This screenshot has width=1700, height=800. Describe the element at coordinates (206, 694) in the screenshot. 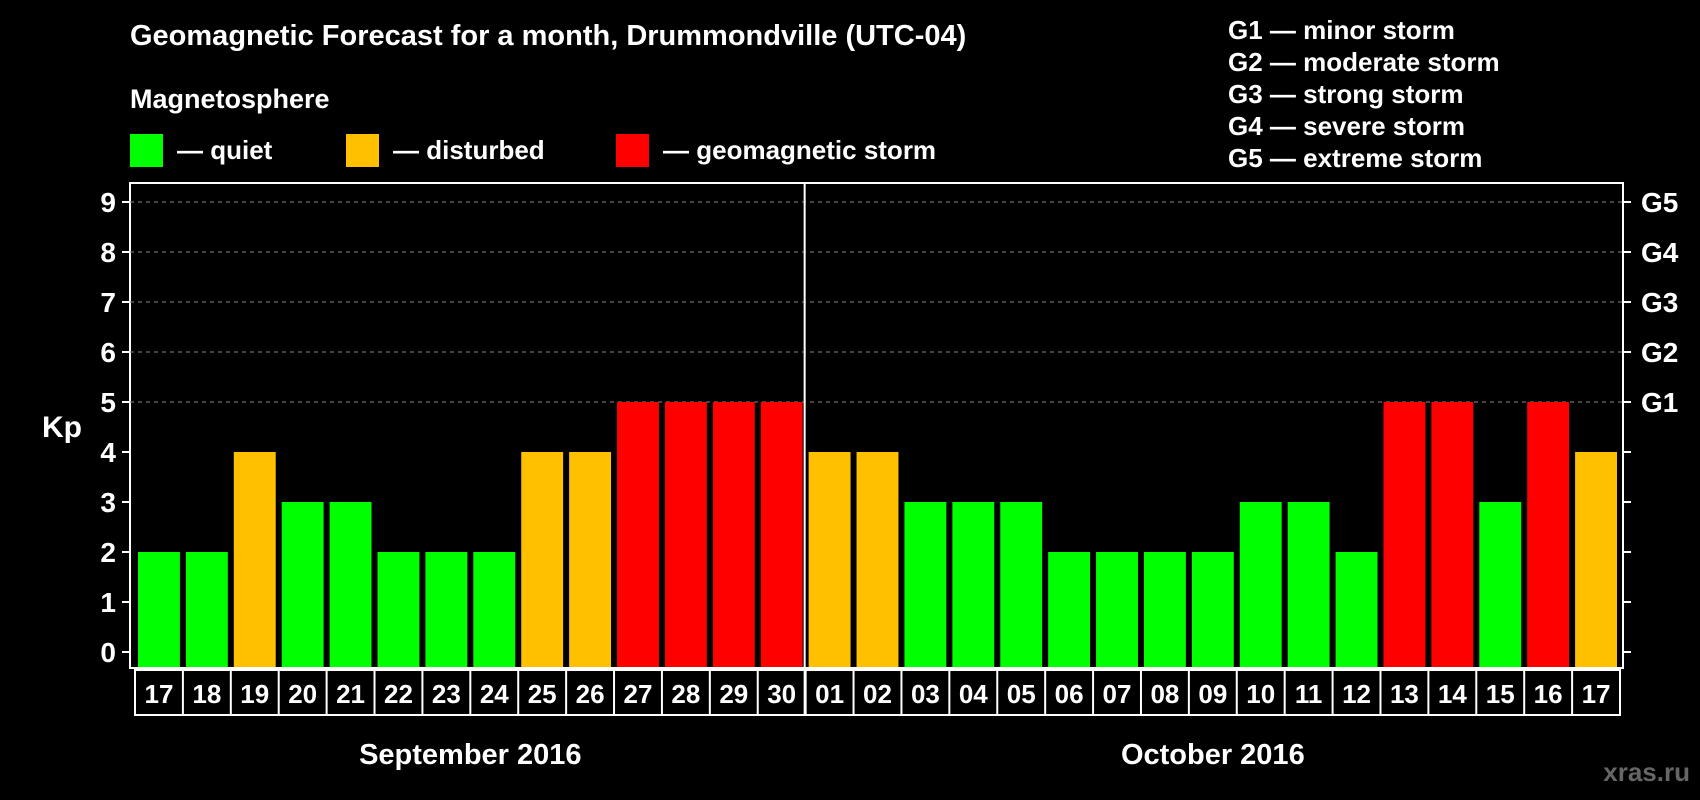

I see `date-label-1: 18` at that location.